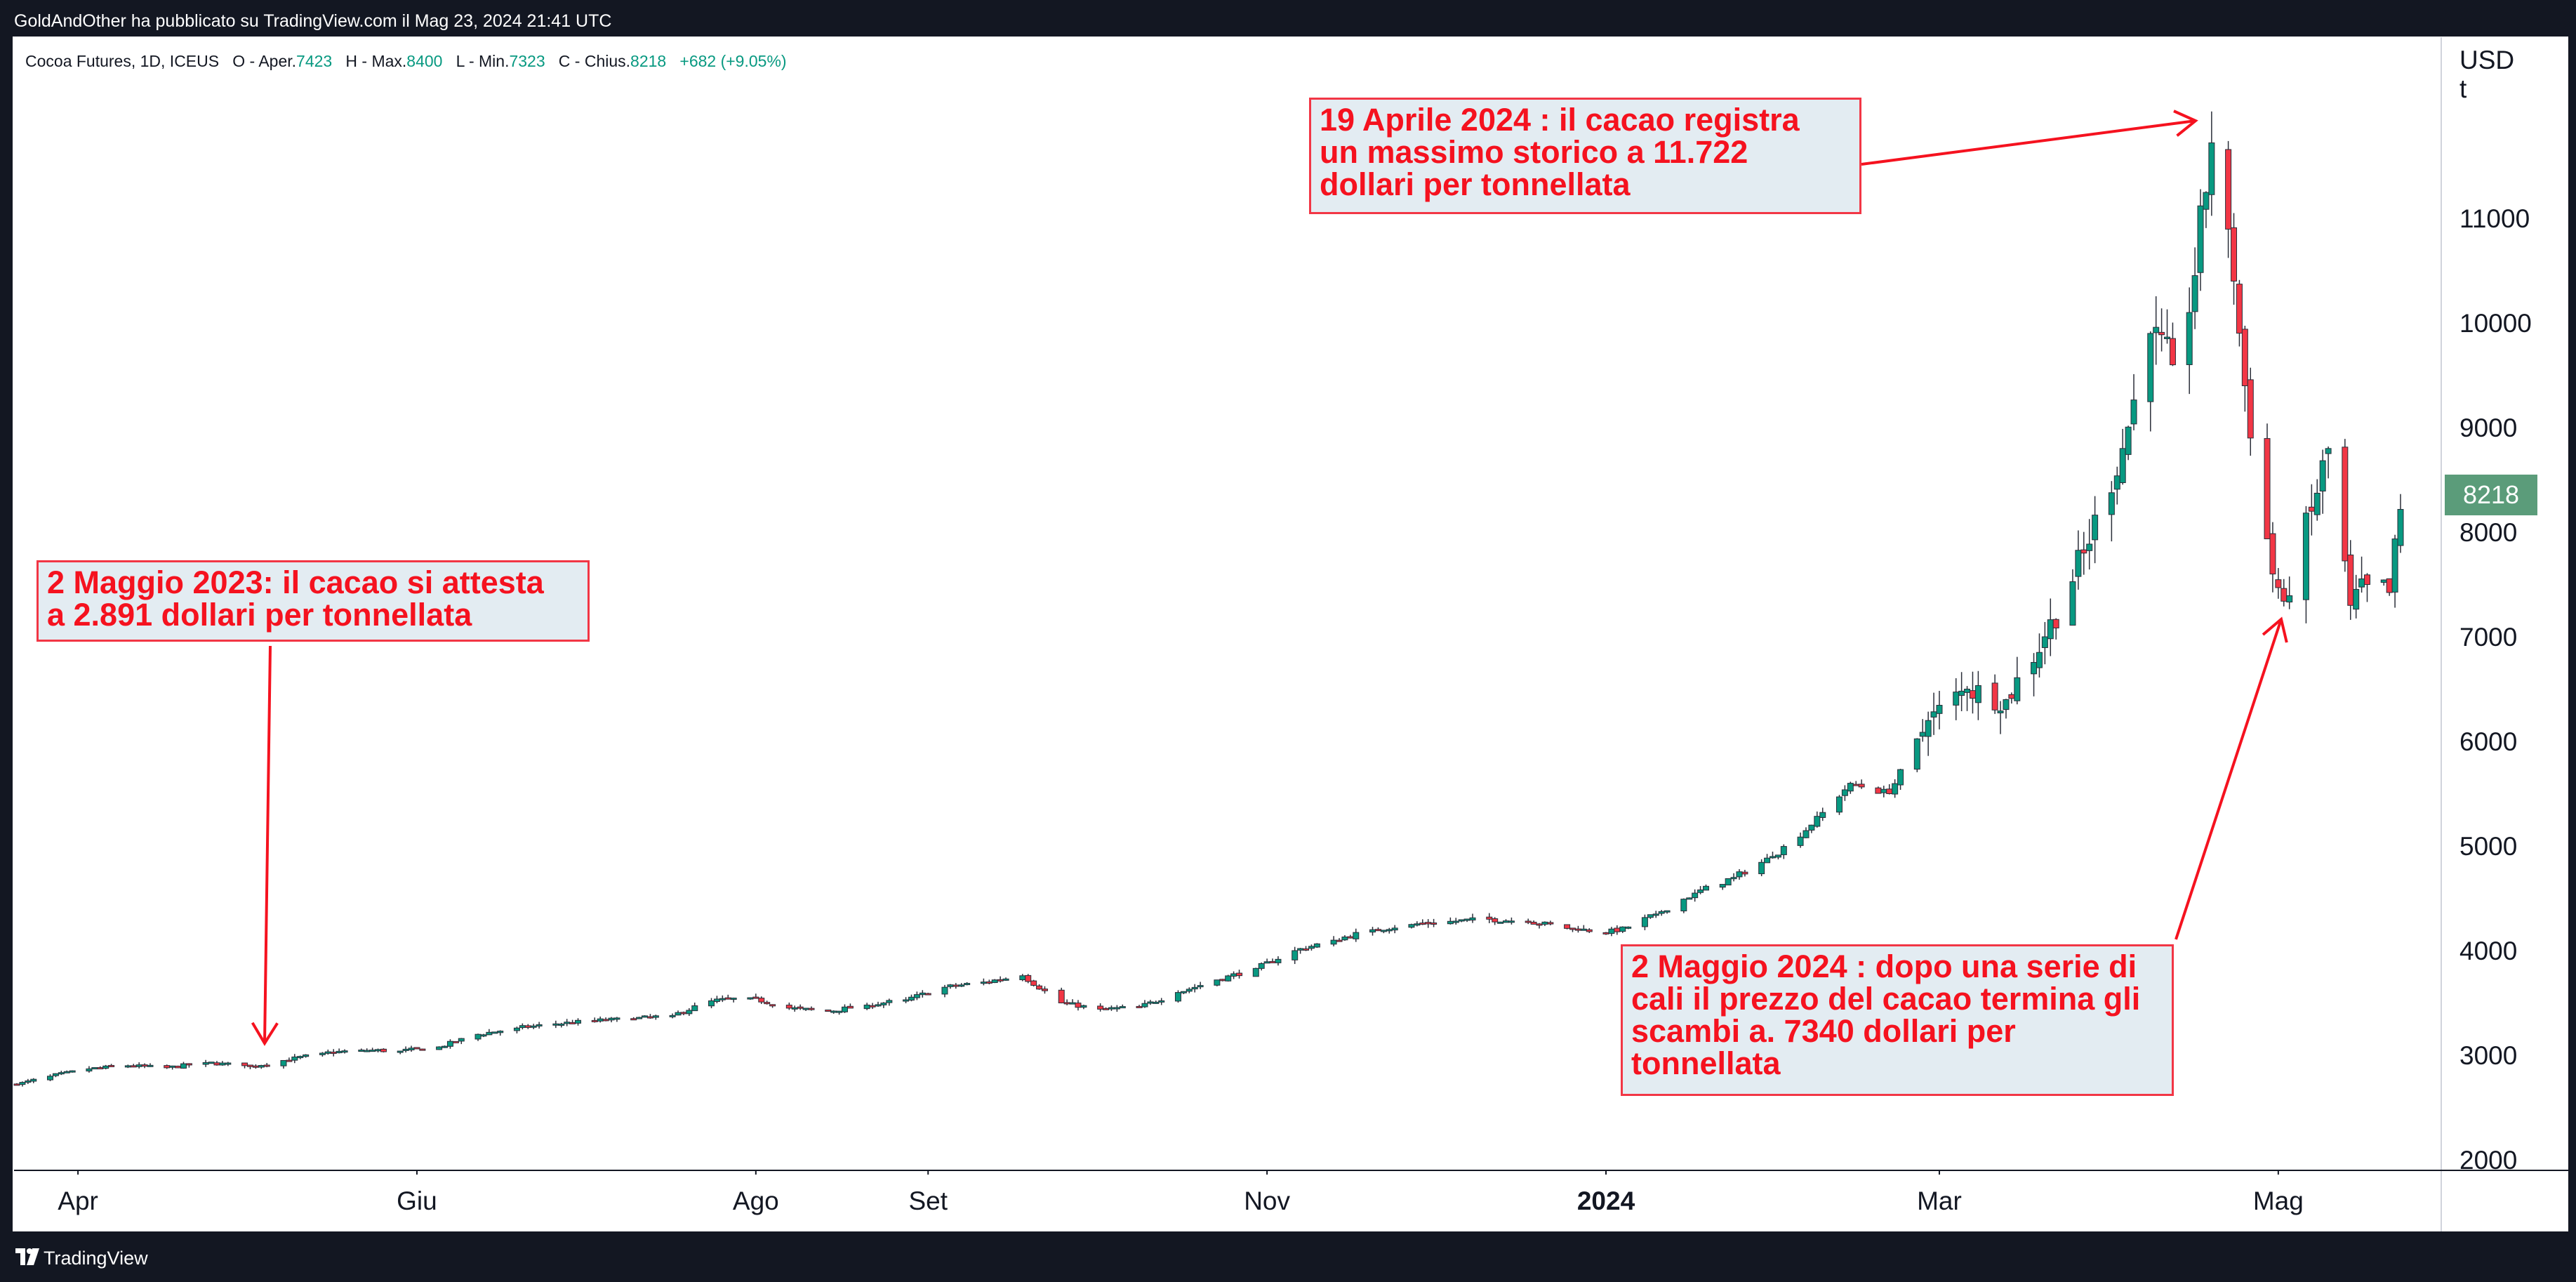 The width and height of the screenshot is (2576, 1282). I want to click on annotation-line: a 2.891 dollari per tonnellata, so click(259, 615).